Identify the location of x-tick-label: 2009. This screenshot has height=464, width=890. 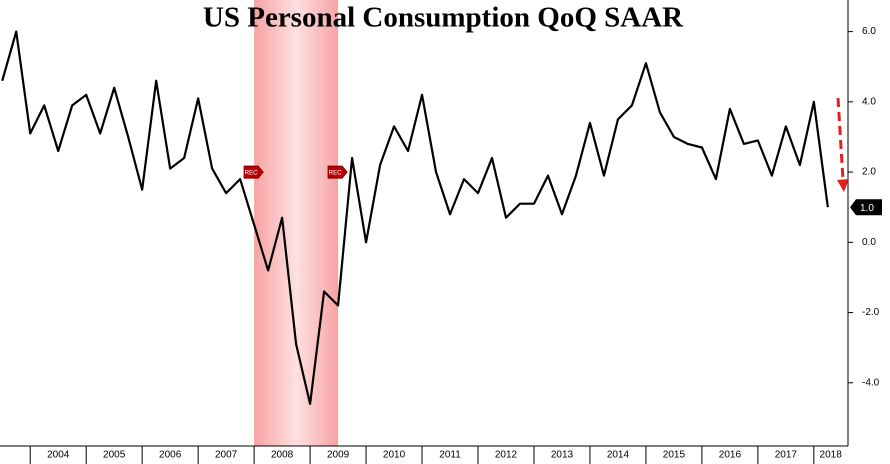
(338, 455).